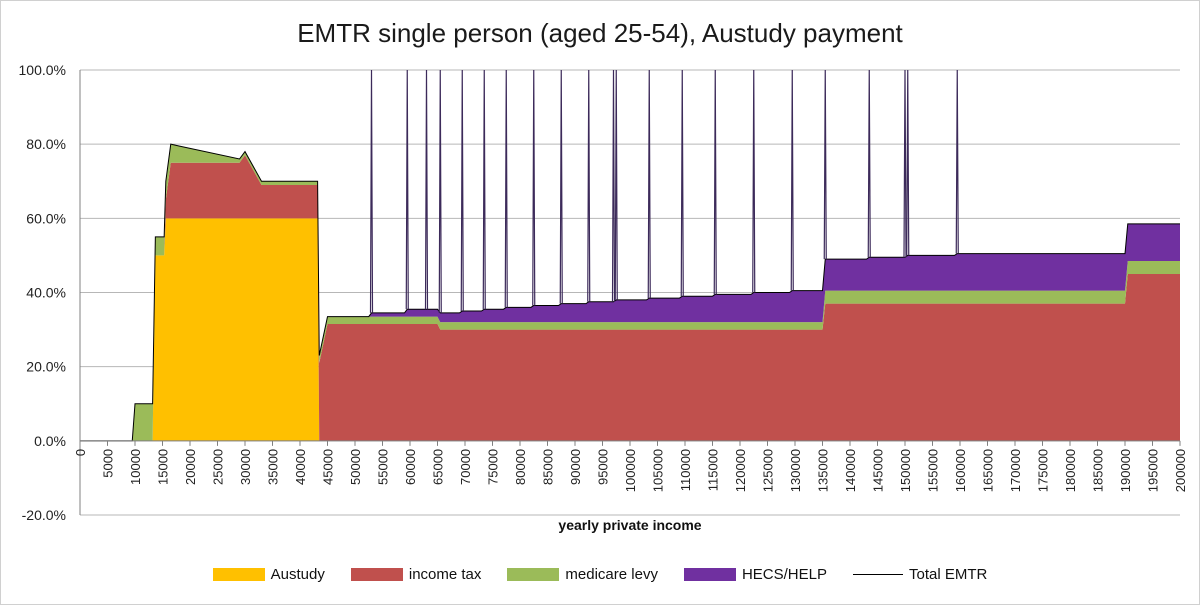 The width and height of the screenshot is (1200, 605). Describe the element at coordinates (42, 70) in the screenshot. I see `y-tick-label: 100.0%` at that location.